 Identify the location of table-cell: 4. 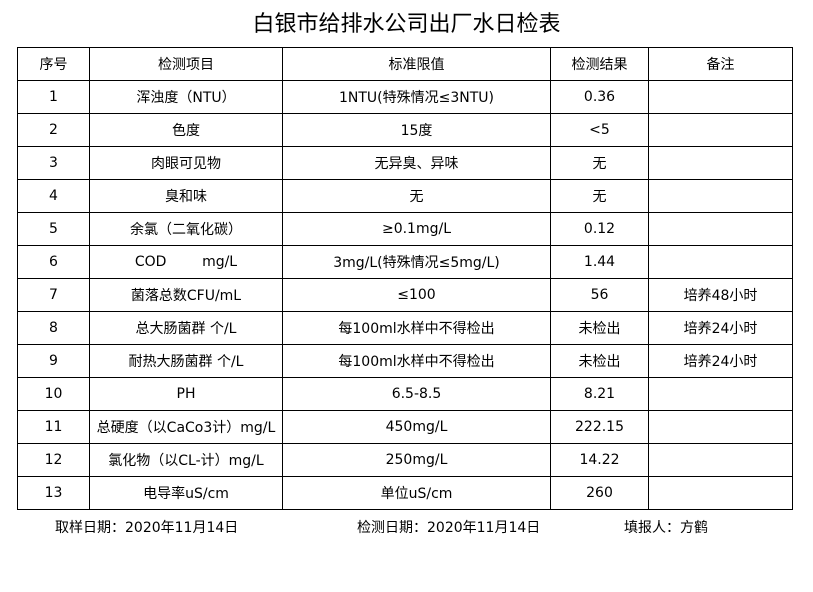
(53, 196).